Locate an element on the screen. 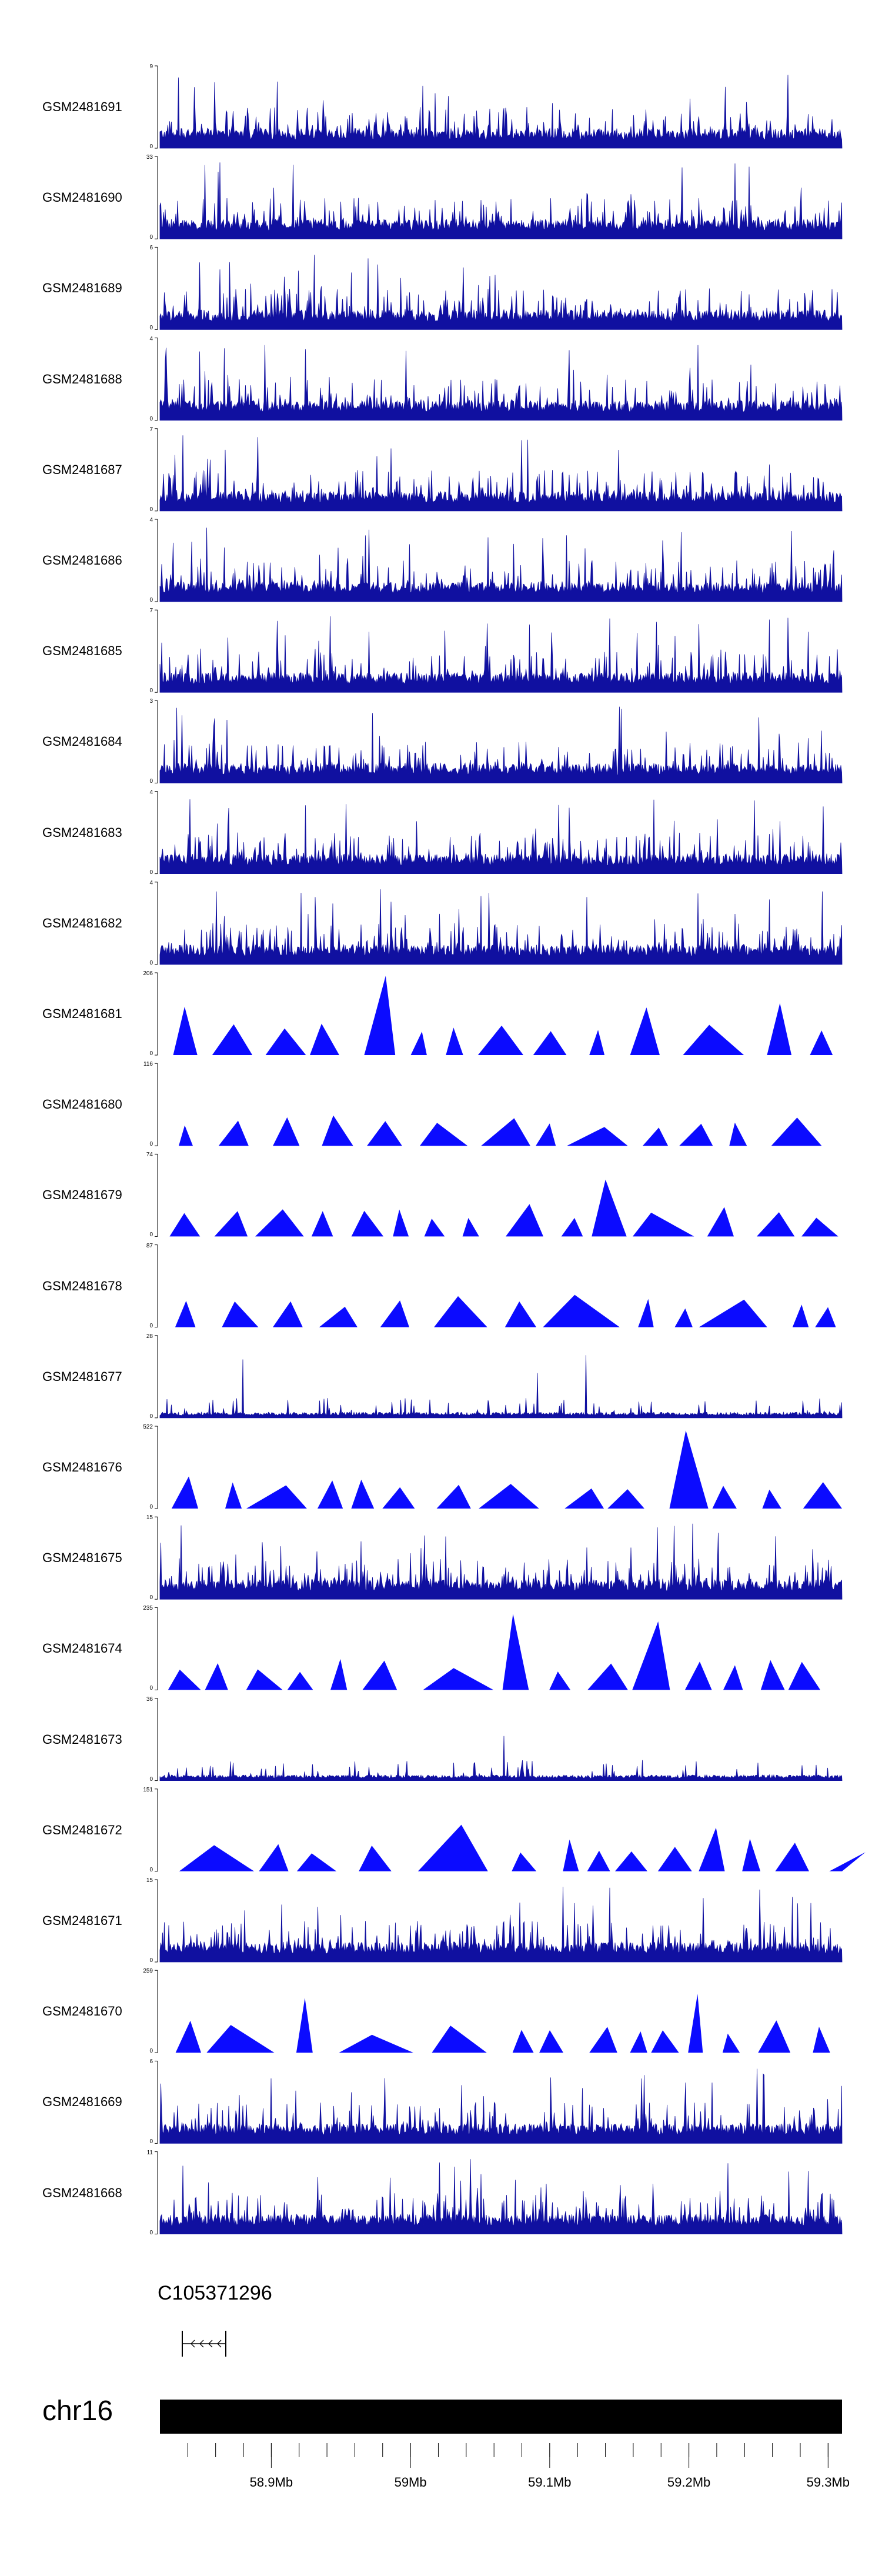 The width and height of the screenshot is (882, 2576). gene-label: C105371296 is located at coordinates (215, 2293).